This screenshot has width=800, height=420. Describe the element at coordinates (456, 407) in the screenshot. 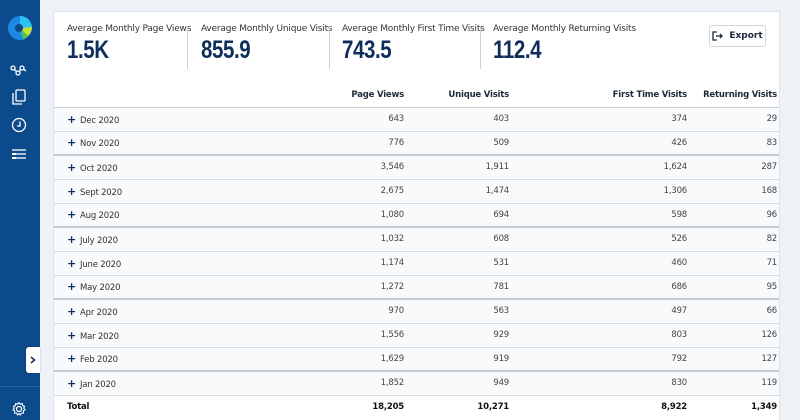

I see `total-unique-visits: 10,271` at that location.